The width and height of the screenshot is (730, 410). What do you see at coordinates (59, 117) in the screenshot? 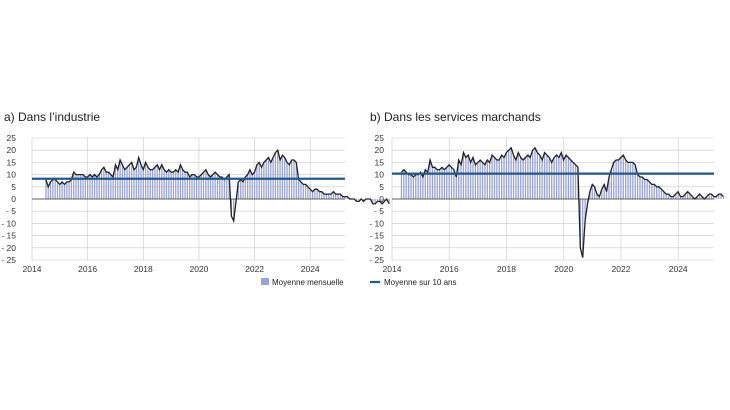
I see `chart-title: Dans l’industrie` at bounding box center [59, 117].